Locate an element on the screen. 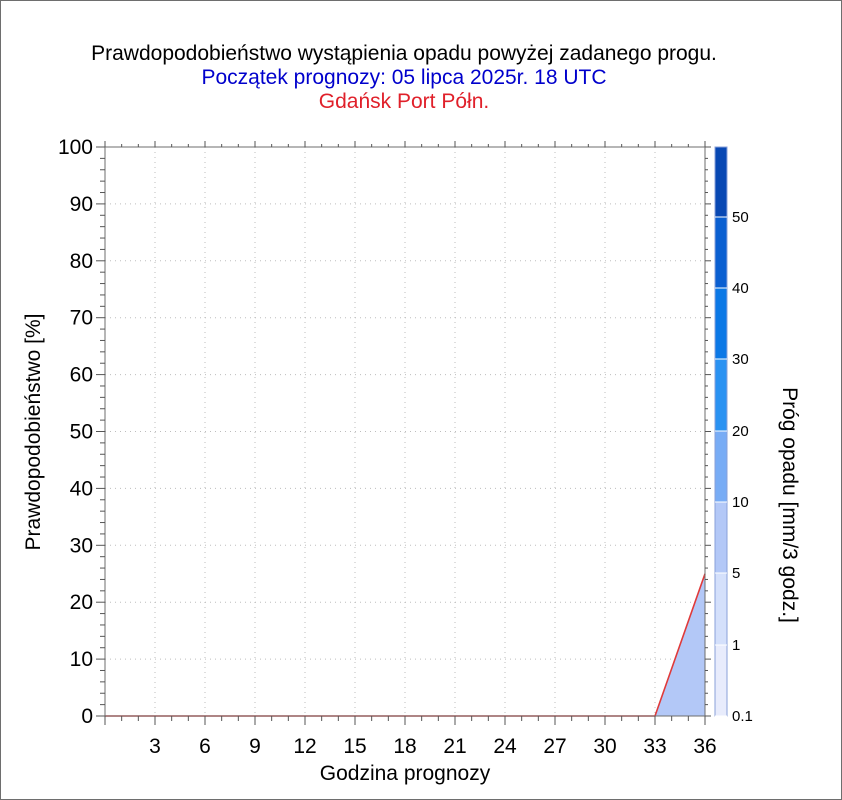 This screenshot has height=800, width=842. x-tick-label: 21 is located at coordinates (454, 746).